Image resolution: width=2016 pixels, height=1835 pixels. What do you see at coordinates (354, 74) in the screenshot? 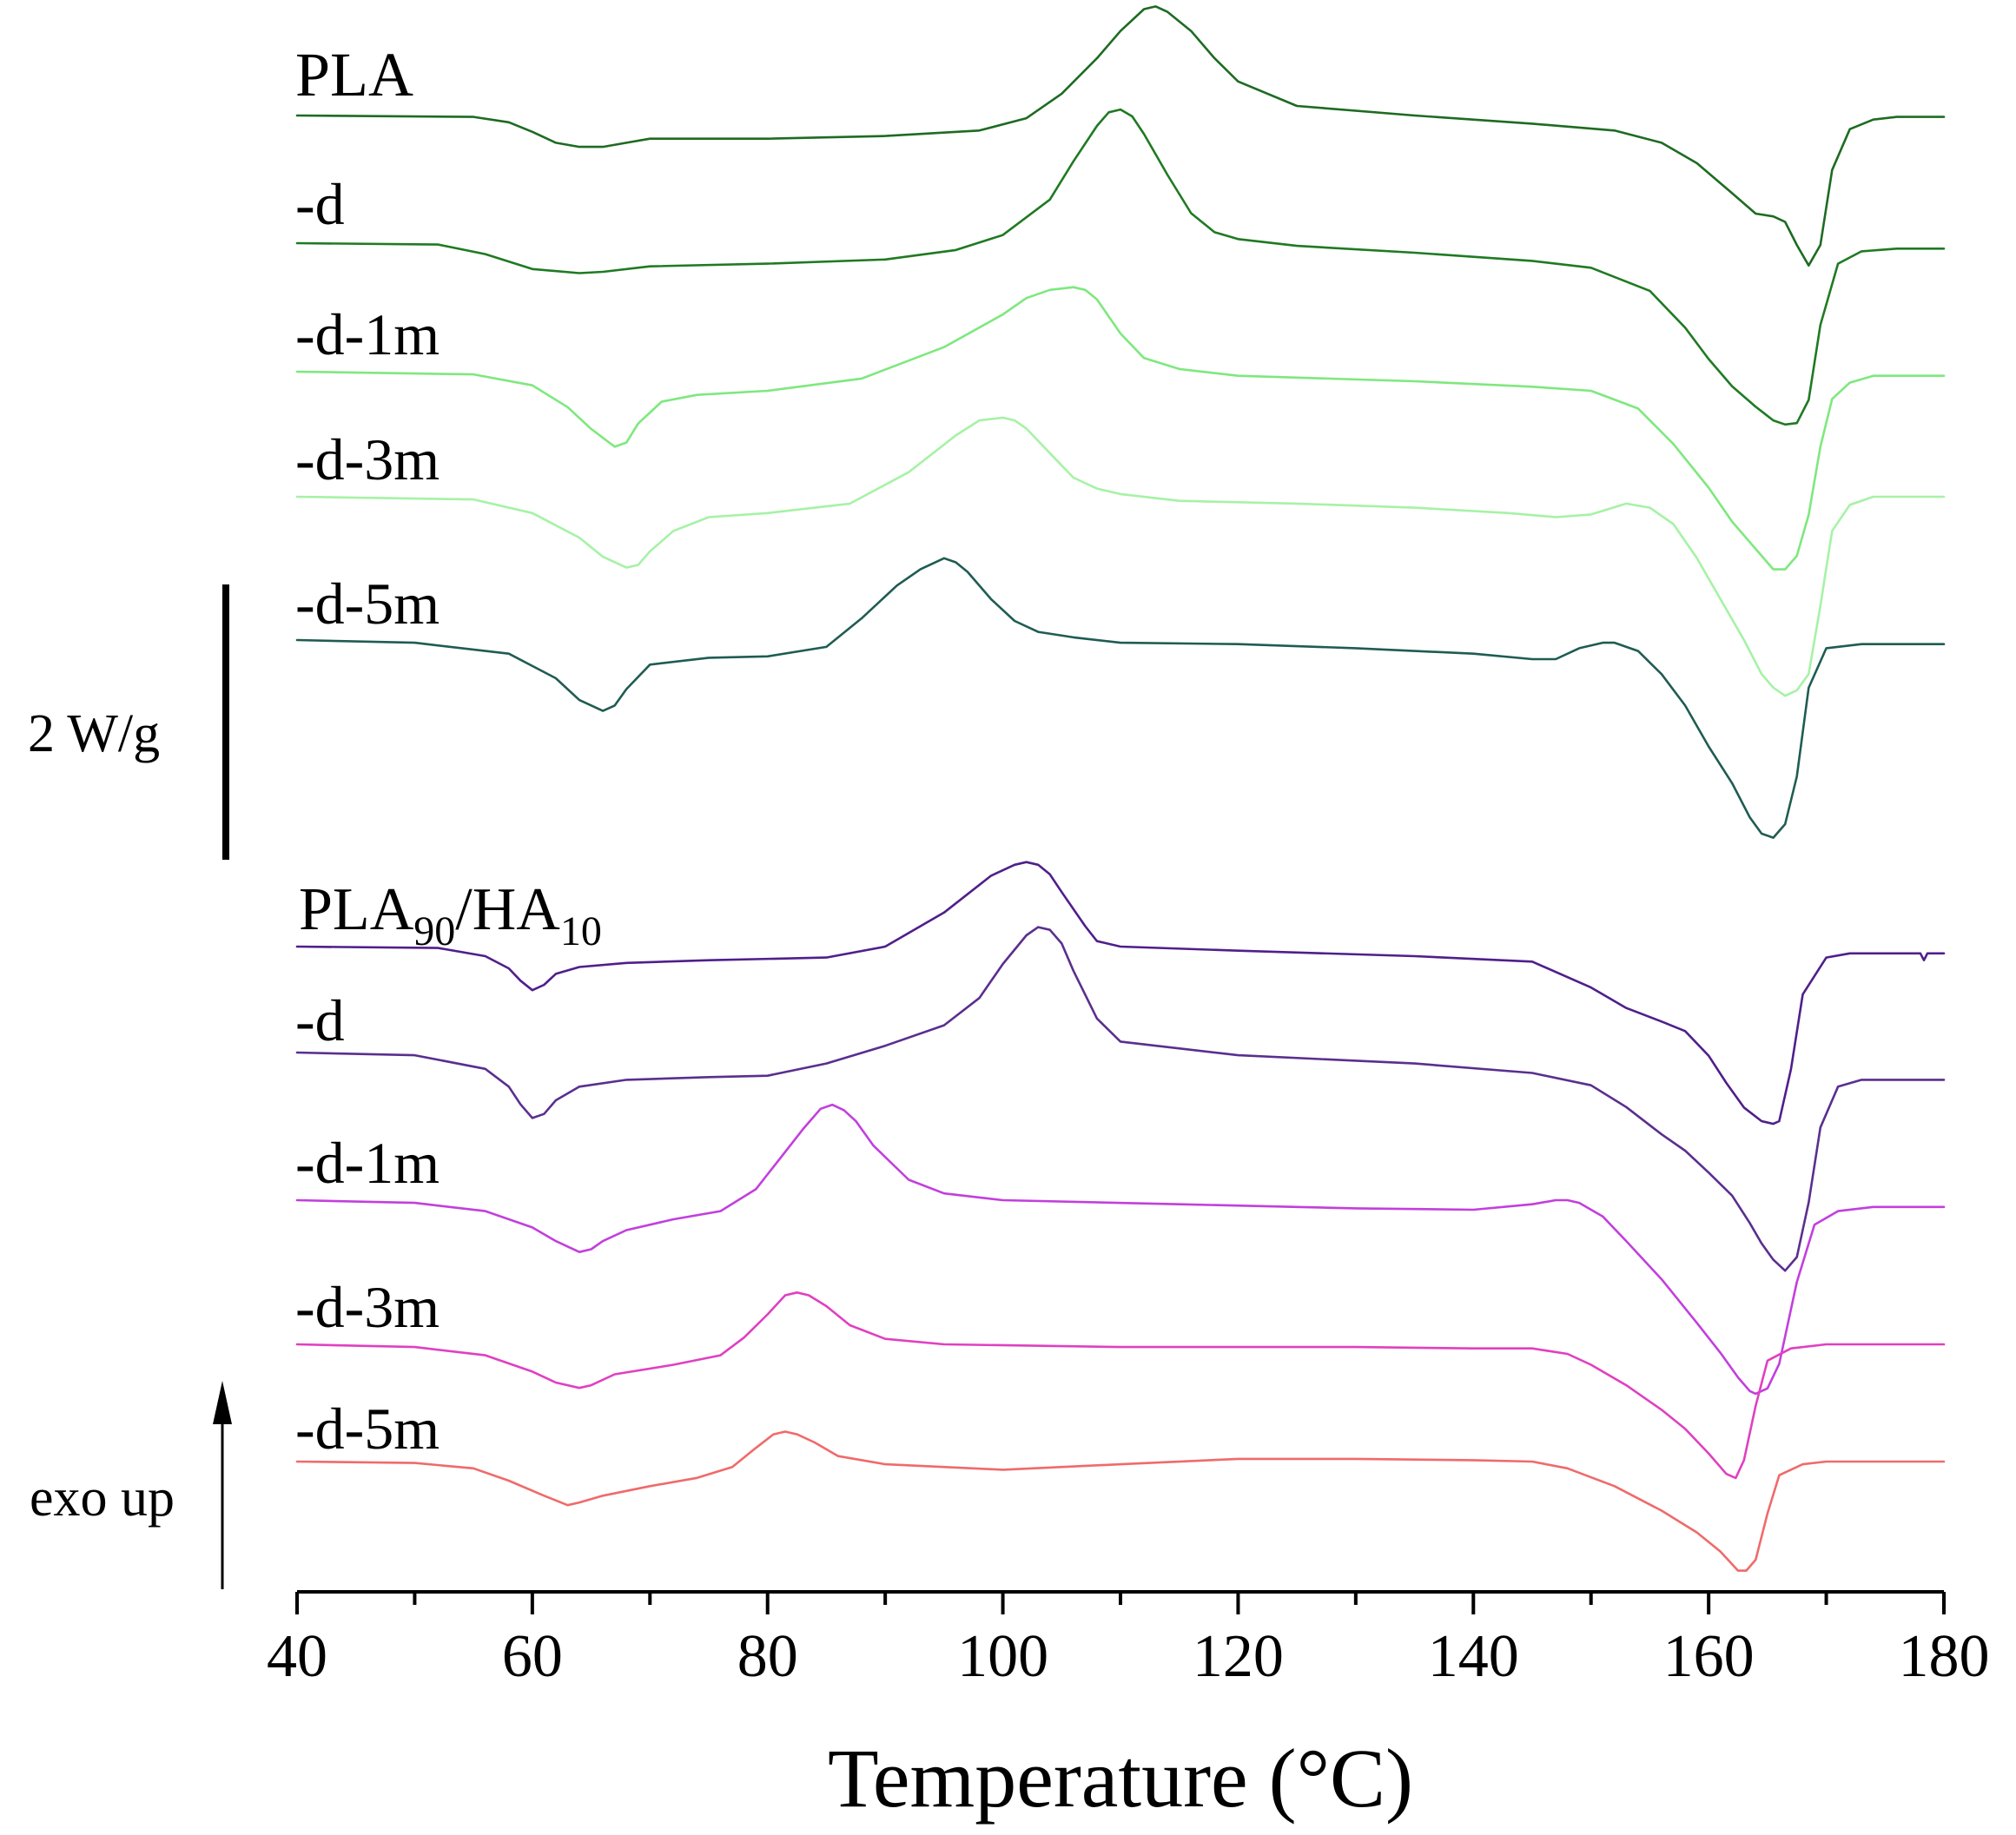
I see `curve-label-pla: PLA` at bounding box center [354, 74].